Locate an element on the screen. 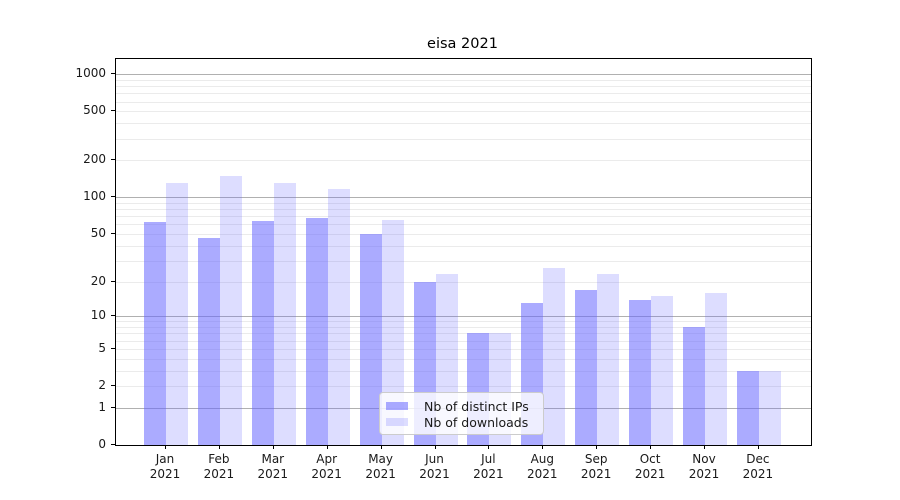 This screenshot has height=500, width=900. legend-swatch is located at coordinates (397, 406).